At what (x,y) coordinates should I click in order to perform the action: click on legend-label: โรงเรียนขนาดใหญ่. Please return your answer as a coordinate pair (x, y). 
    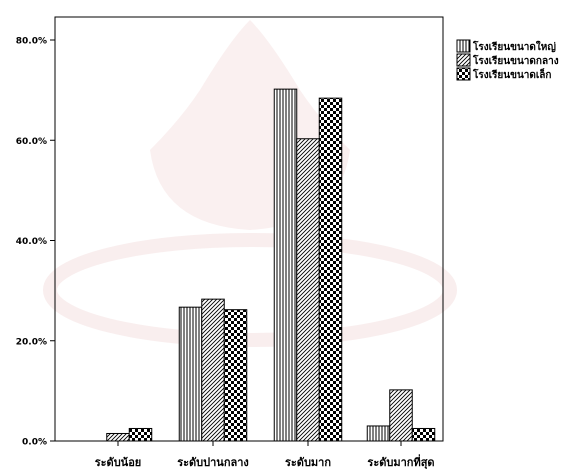
    Looking at the image, I should click on (514, 46).